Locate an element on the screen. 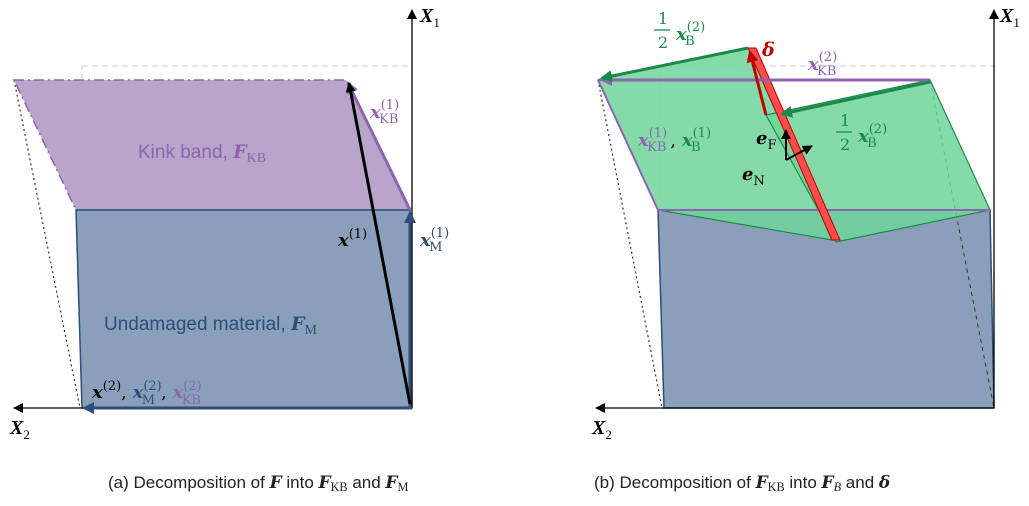 This screenshot has width=1029, height=506. caption-b: (b) Decomposition of FKB into FB and δ is located at coordinates (742, 484).